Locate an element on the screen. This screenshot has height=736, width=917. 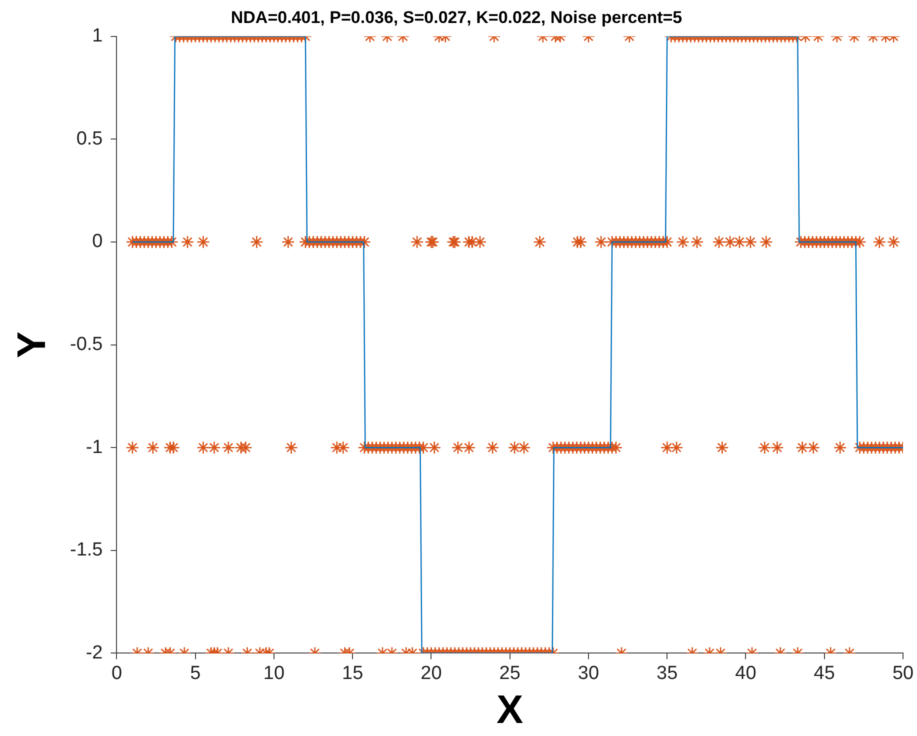
y-tick-label: 1 is located at coordinates (97, 36).